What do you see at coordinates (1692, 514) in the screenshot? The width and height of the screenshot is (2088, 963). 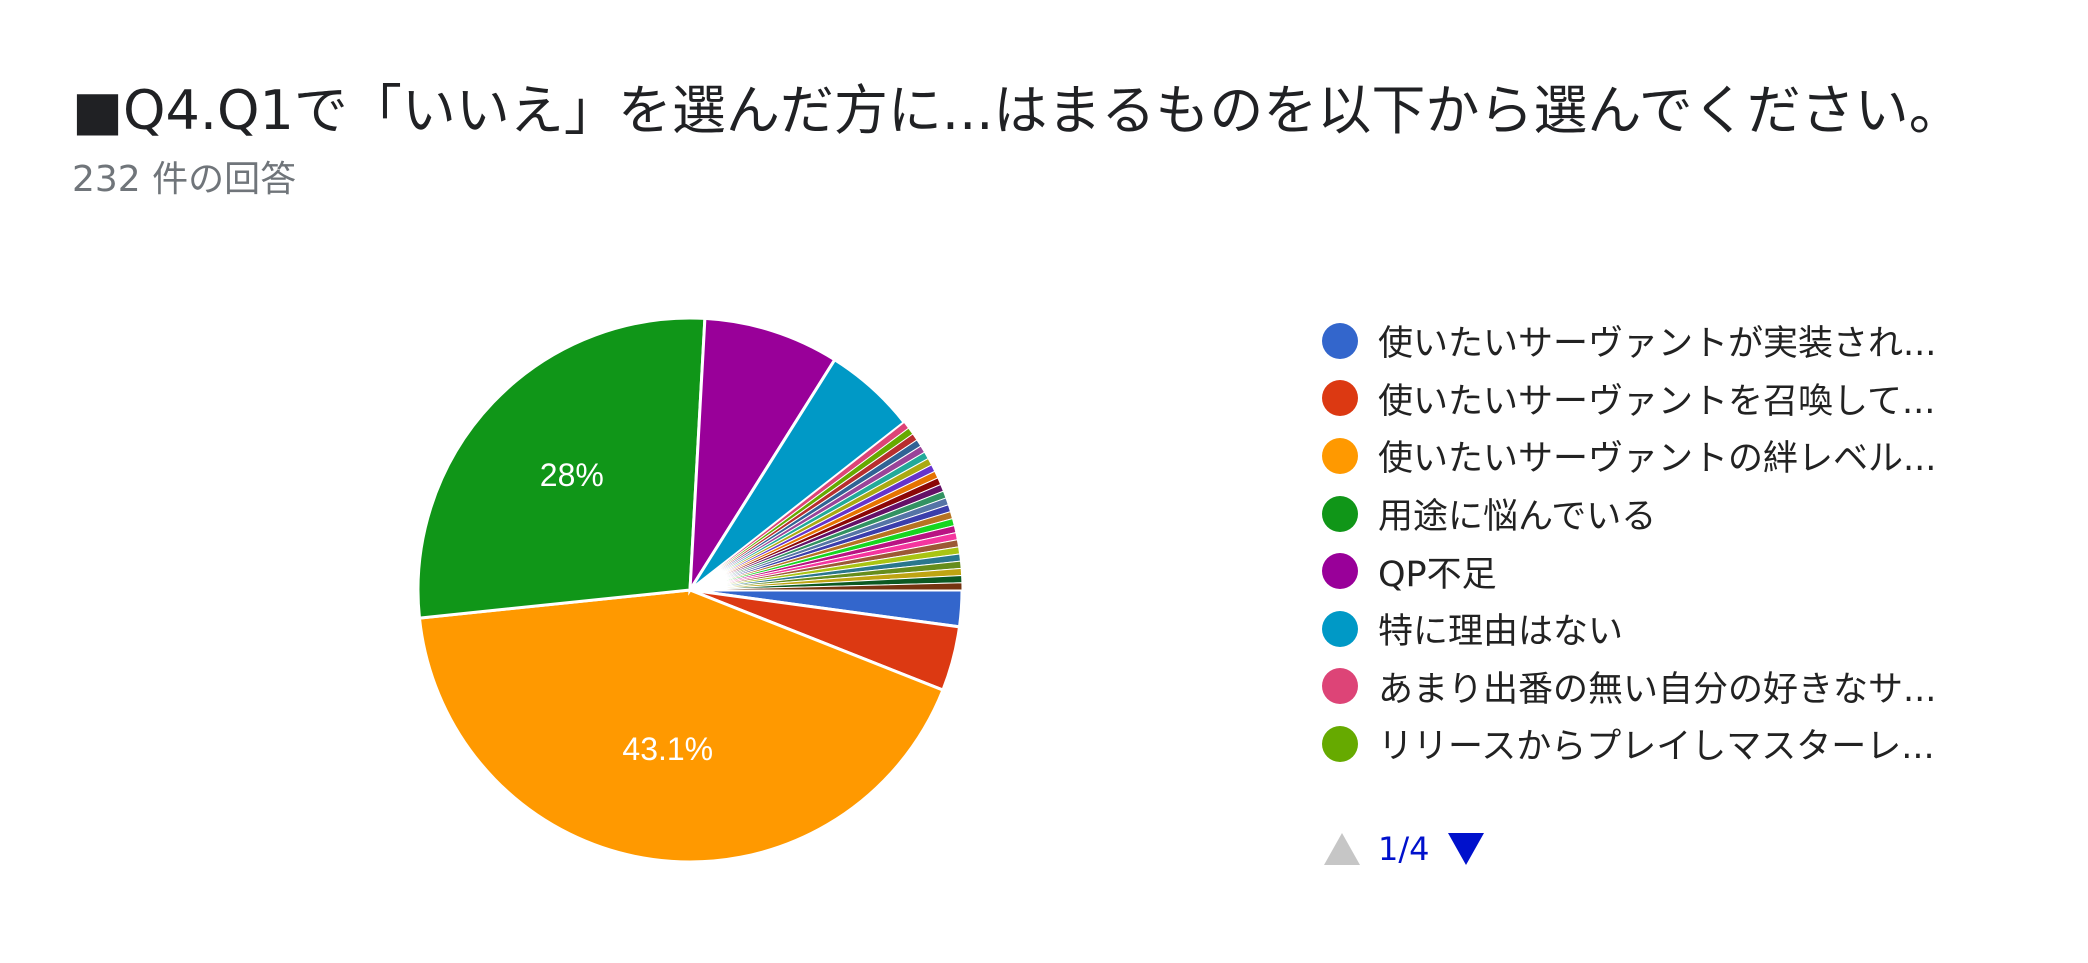 I see `legend-item: 用途に悩んでいる` at bounding box center [1692, 514].